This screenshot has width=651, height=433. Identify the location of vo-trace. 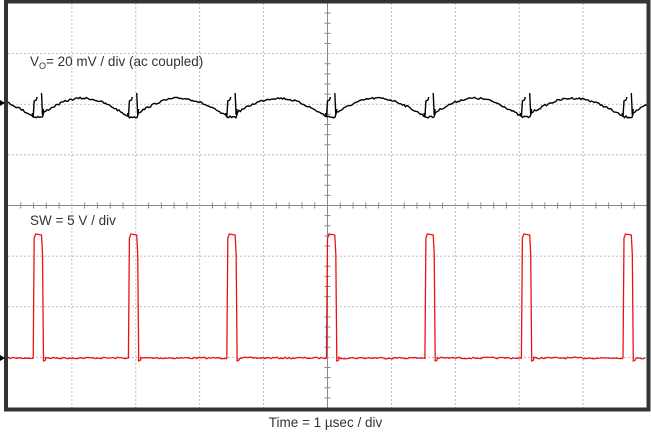
(327, 105).